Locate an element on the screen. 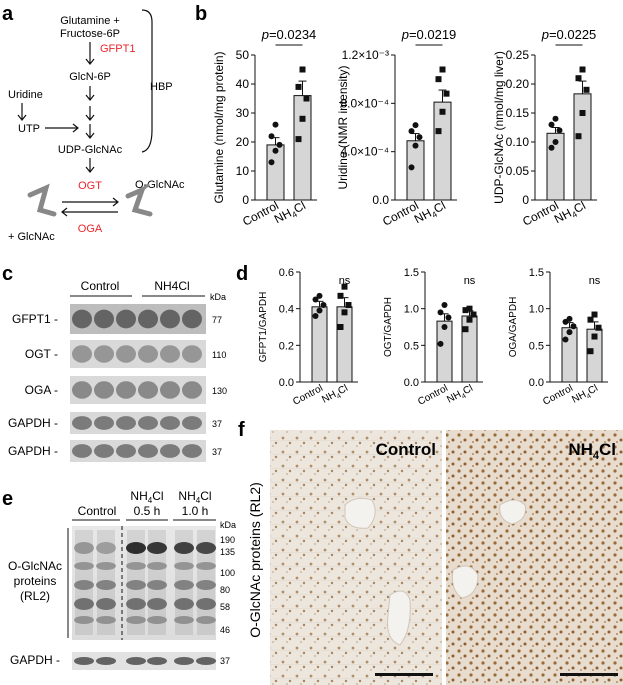 The height and width of the screenshot is (685, 623). scale-bar-nh4cl is located at coordinates (589, 674).